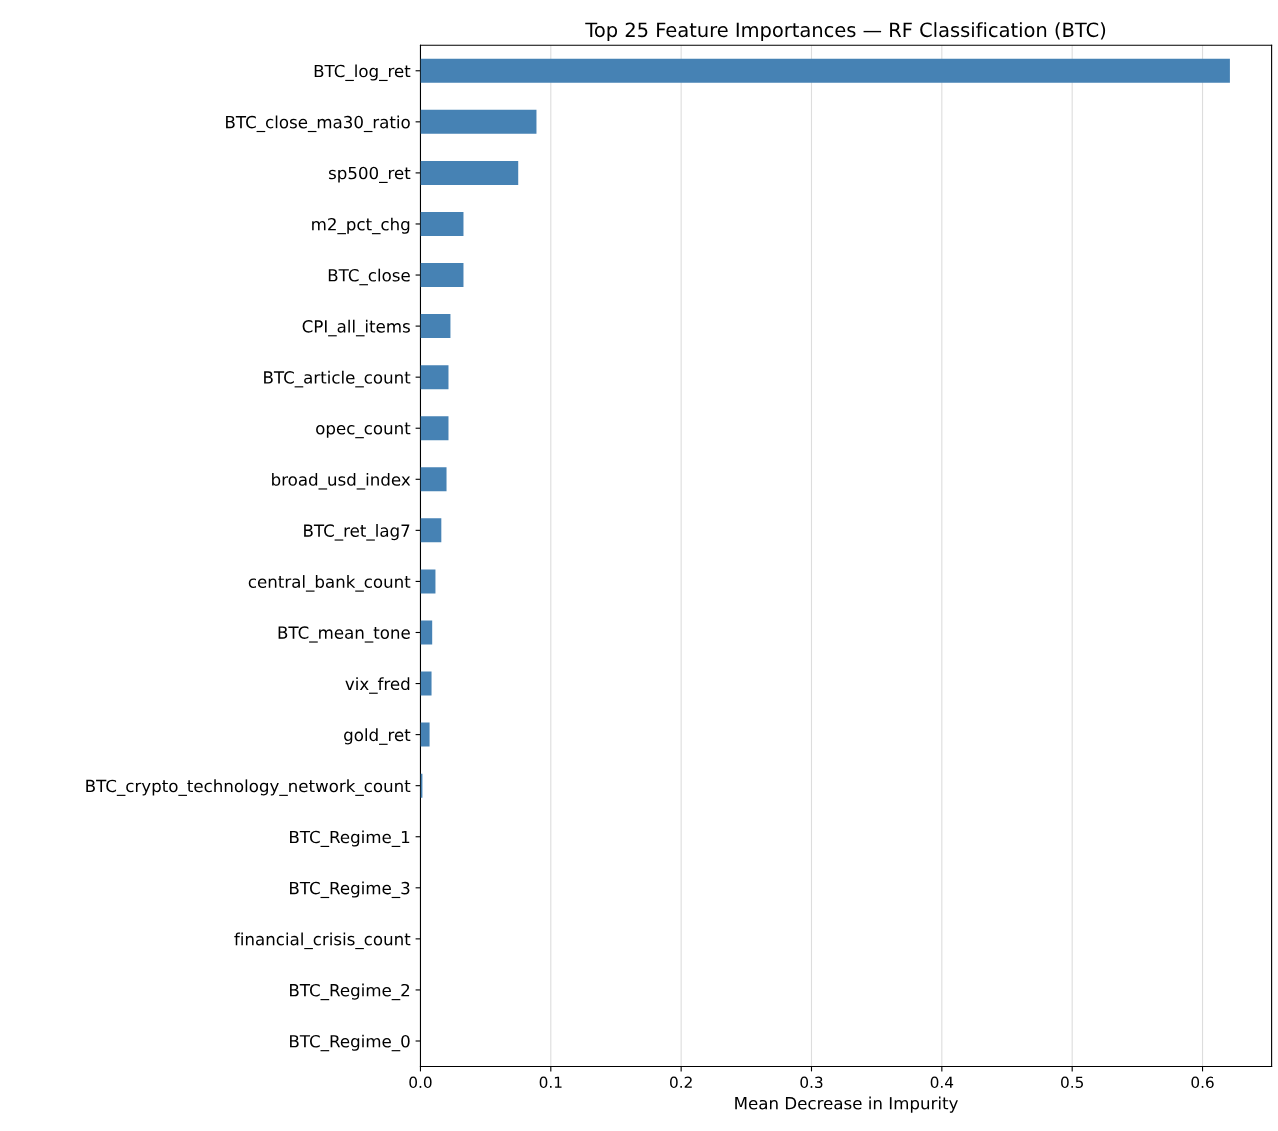  What do you see at coordinates (1202, 1082) in the screenshot?
I see `x-tick-label: 0.6` at bounding box center [1202, 1082].